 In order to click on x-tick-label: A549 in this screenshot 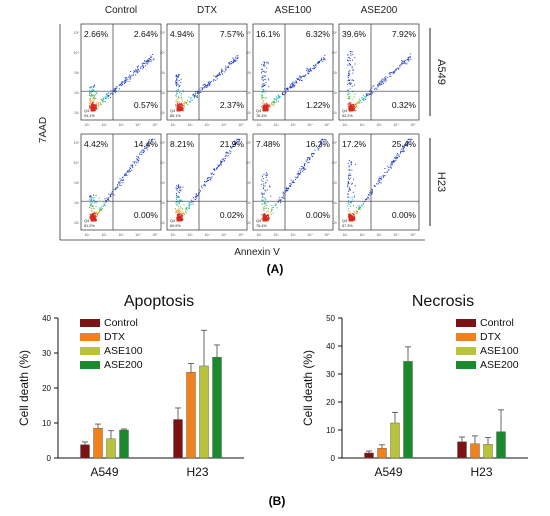, I will do `click(104, 472)`.